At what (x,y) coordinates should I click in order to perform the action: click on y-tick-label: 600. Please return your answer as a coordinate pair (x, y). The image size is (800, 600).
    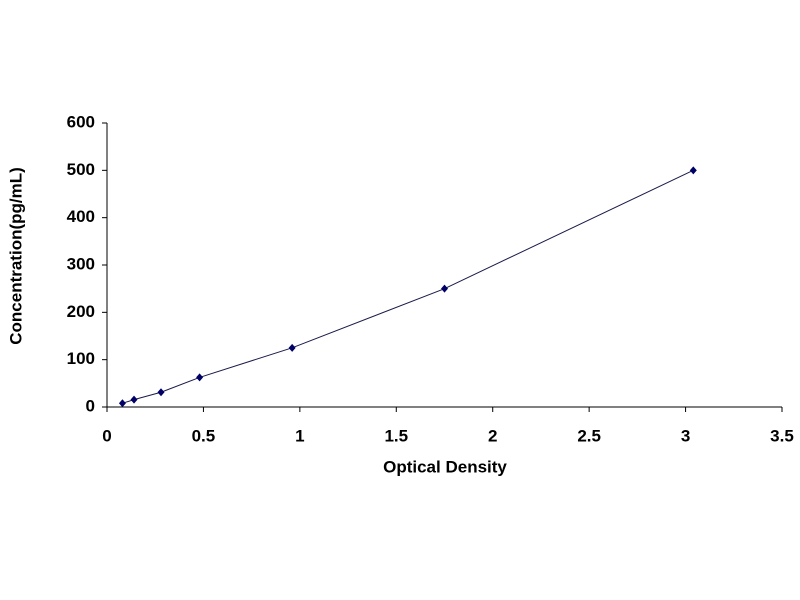
    Looking at the image, I should click on (81, 121).